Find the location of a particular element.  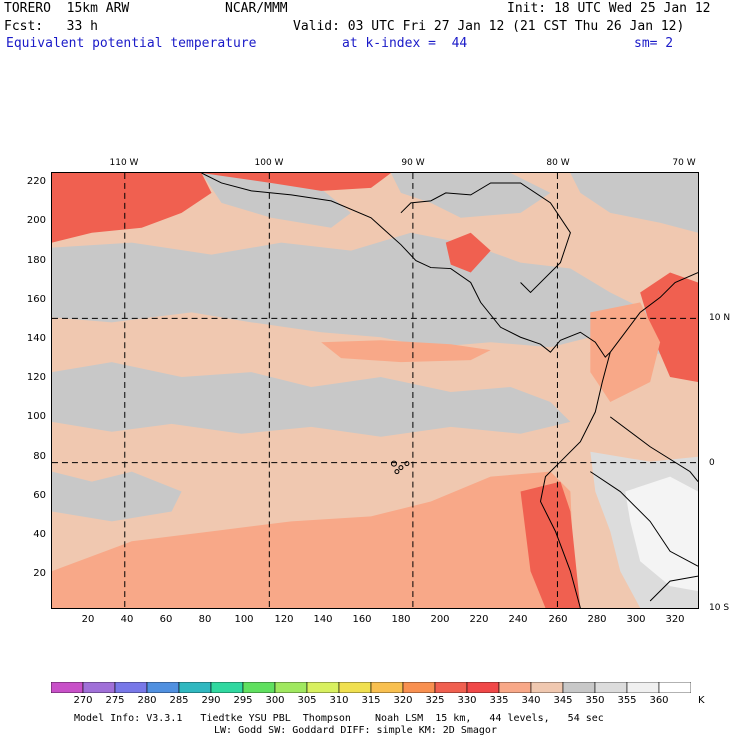

forecast-hour: Fcst: 33 h is located at coordinates (51, 26).